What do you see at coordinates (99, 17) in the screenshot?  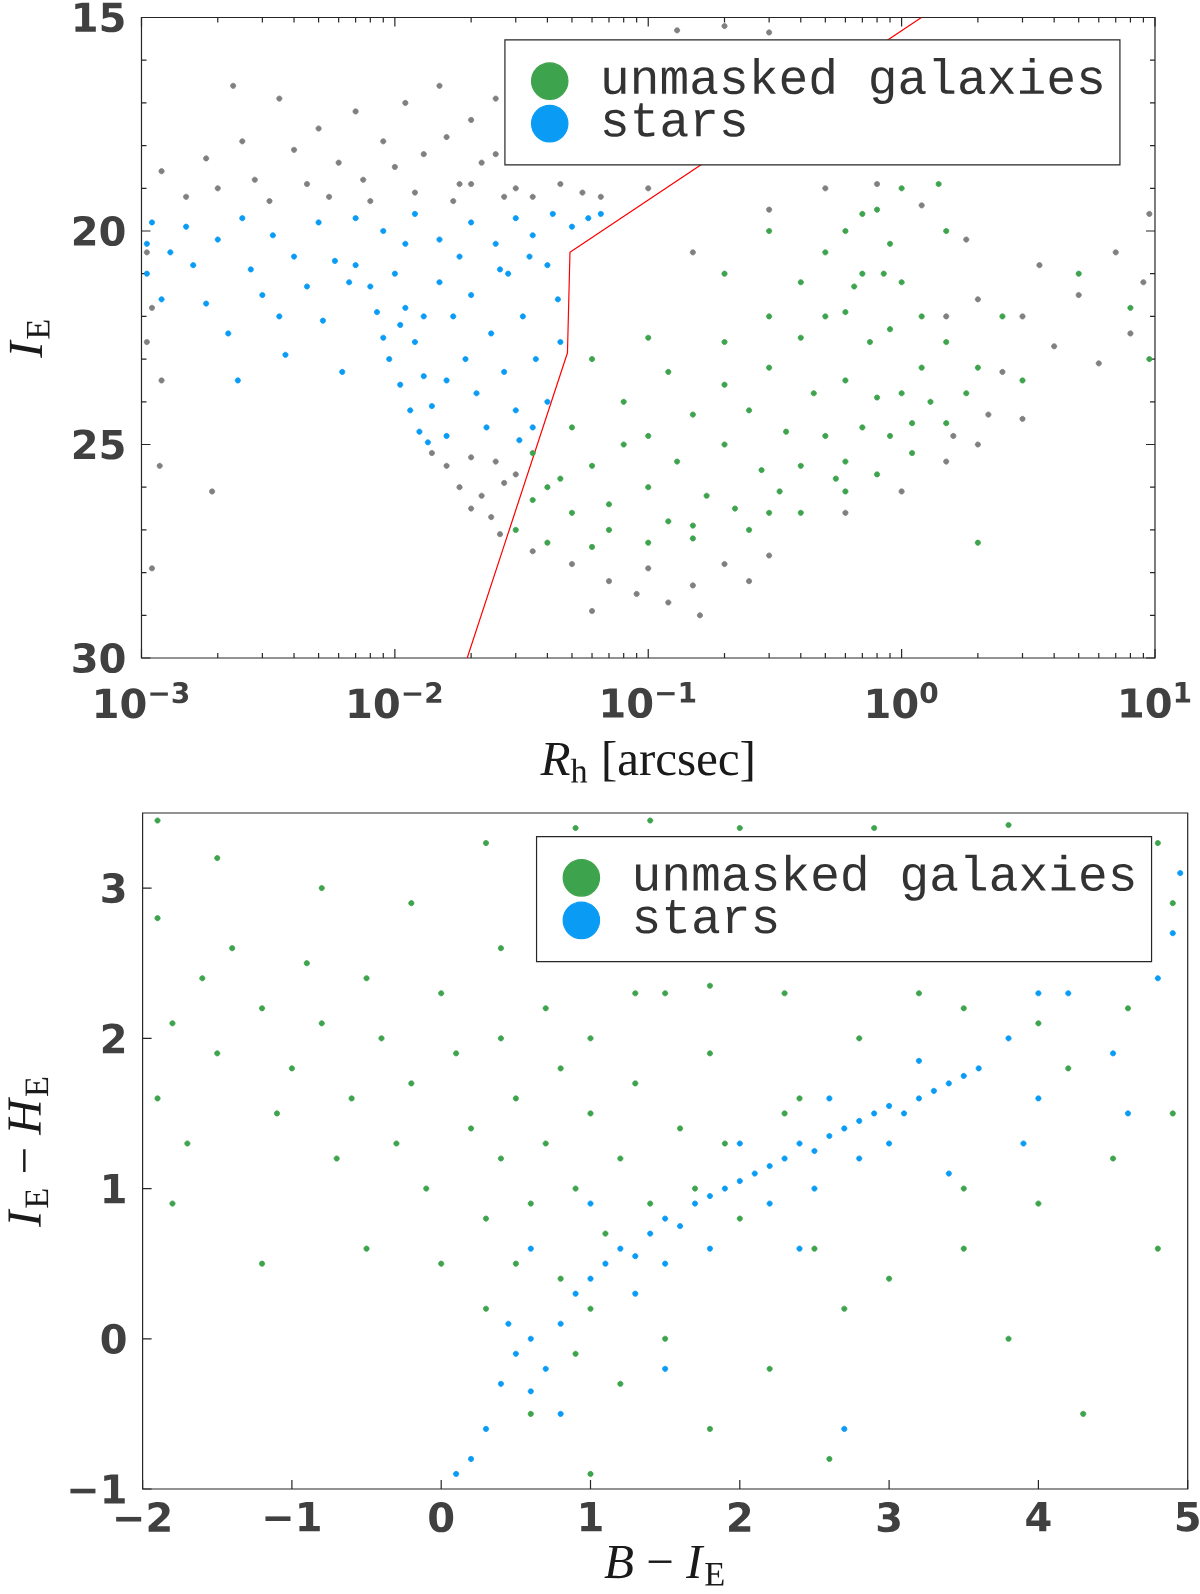 I see `y-tick-label: 15` at bounding box center [99, 17].